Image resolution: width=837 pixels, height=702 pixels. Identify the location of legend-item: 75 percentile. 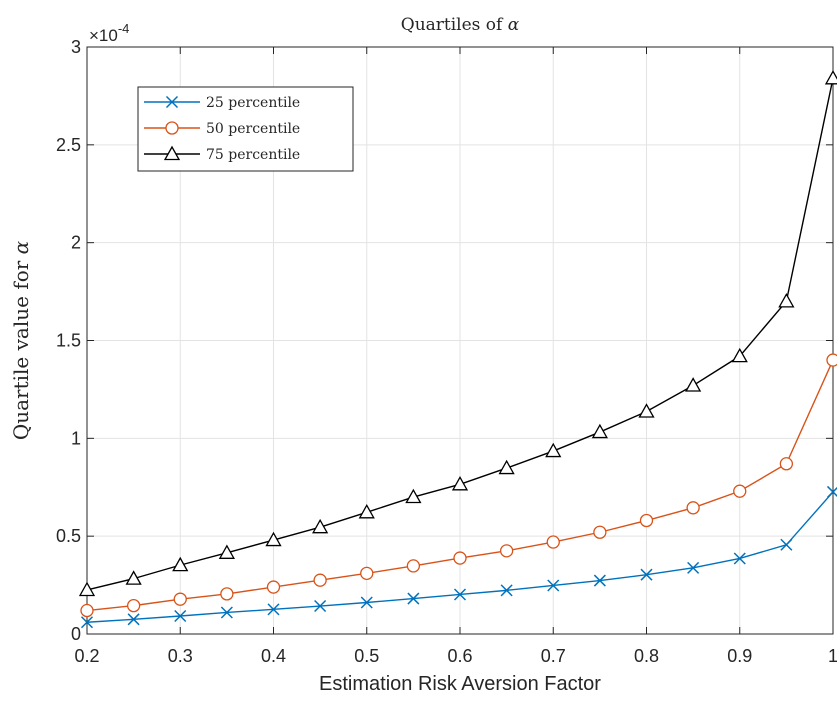
(222, 154).